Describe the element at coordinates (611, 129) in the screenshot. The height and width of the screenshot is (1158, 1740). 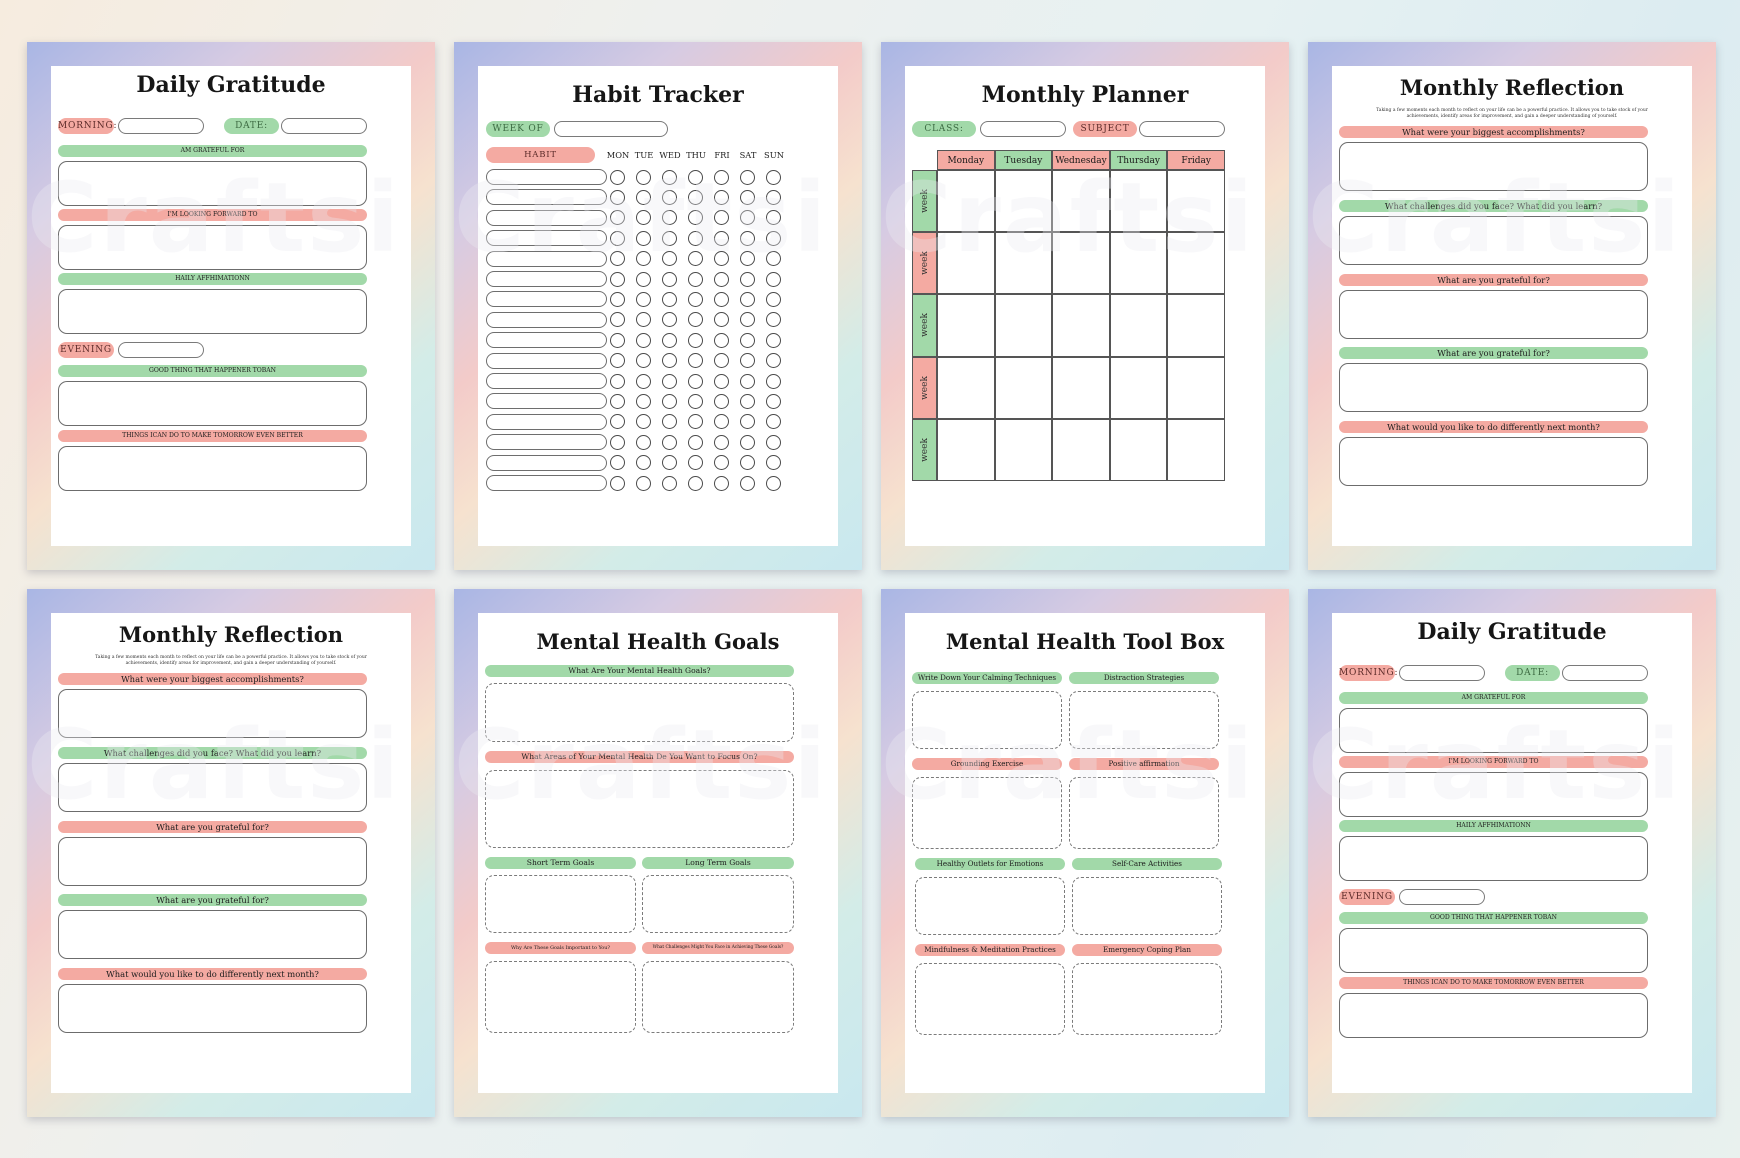
I see `week-field` at that location.